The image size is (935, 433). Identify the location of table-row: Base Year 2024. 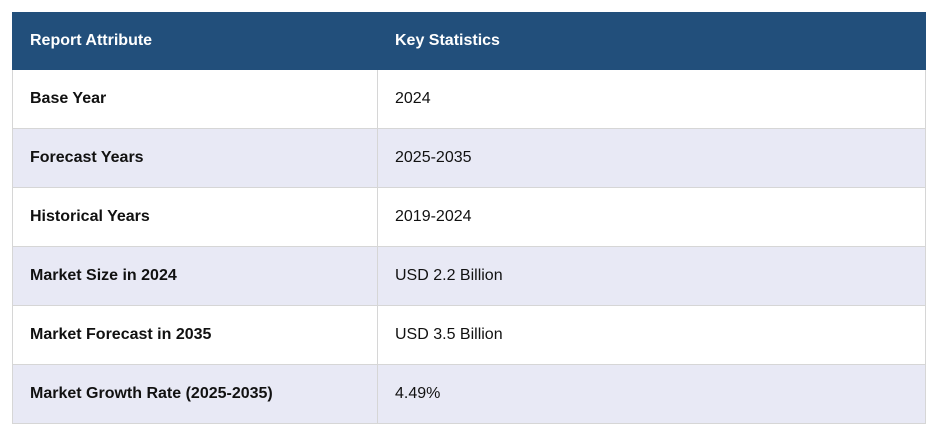
(469, 99).